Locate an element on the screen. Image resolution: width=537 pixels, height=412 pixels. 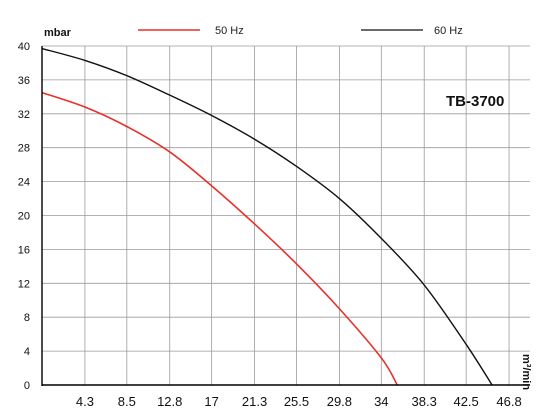
x-tick-label: 12.8 is located at coordinates (169, 401).